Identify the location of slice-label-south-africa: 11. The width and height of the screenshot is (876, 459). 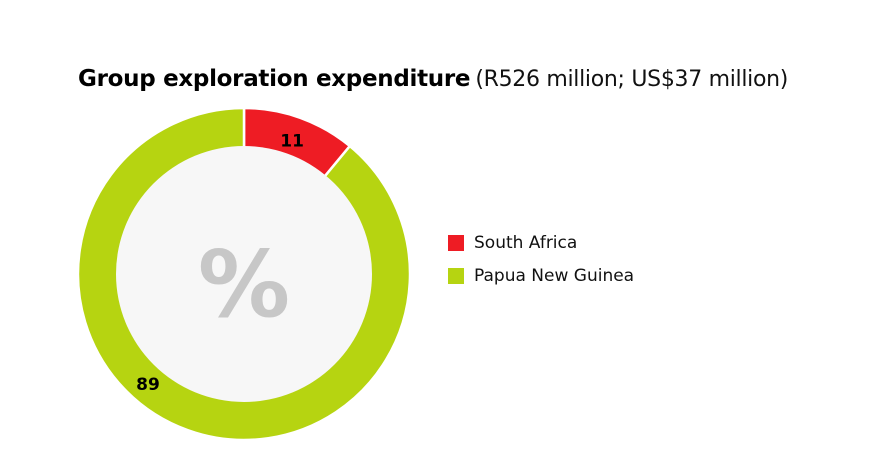
(292, 141).